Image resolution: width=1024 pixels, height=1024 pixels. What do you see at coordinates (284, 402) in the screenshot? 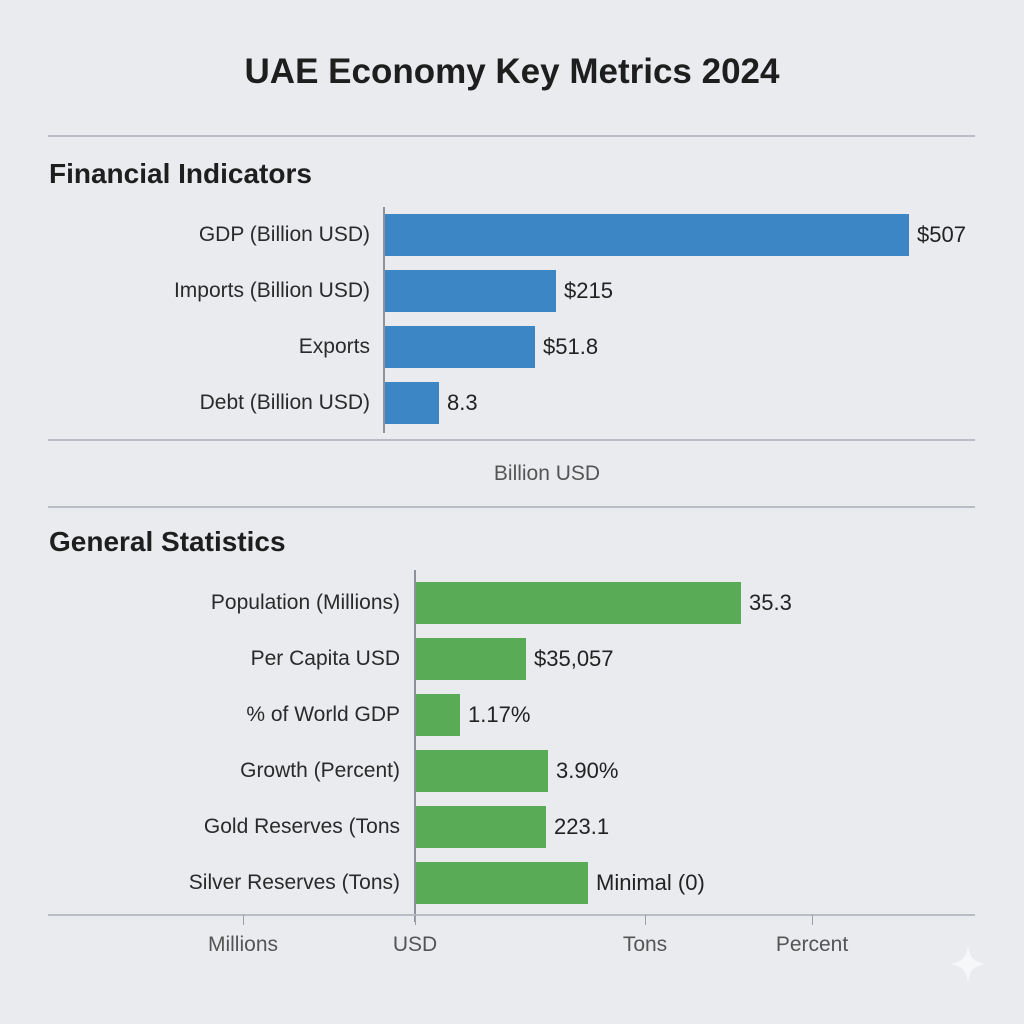
I see `category-label: Debt (Billion USD)` at bounding box center [284, 402].